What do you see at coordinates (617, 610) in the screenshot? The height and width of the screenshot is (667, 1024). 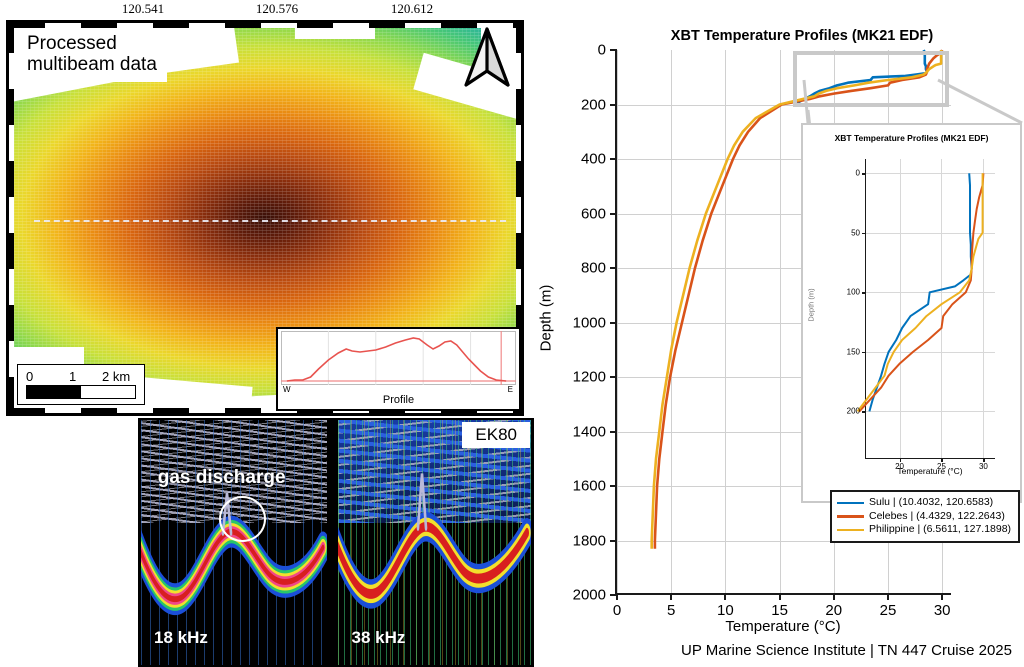 I see `x-tick-label: 0` at bounding box center [617, 610].